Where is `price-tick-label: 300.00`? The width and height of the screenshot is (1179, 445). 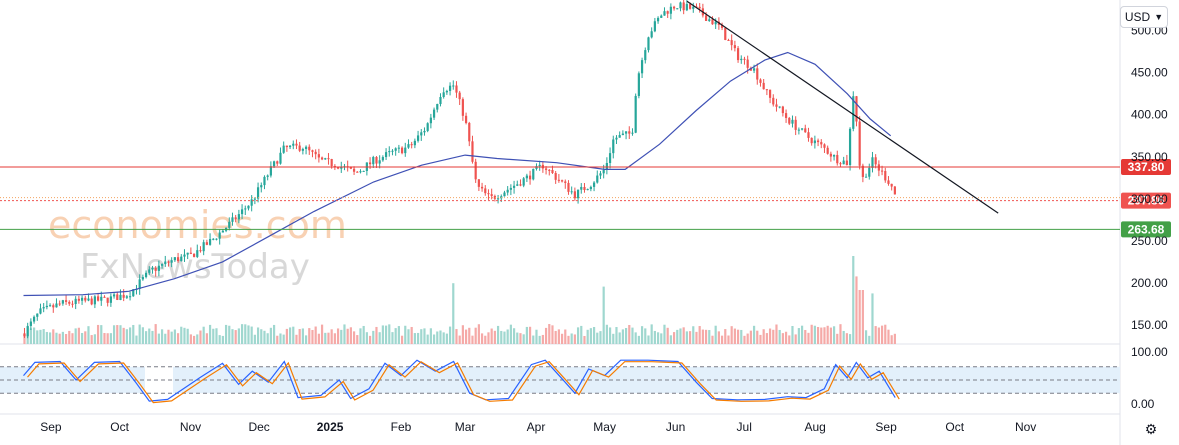 price-tick-label: 300.00 is located at coordinates (1149, 199).